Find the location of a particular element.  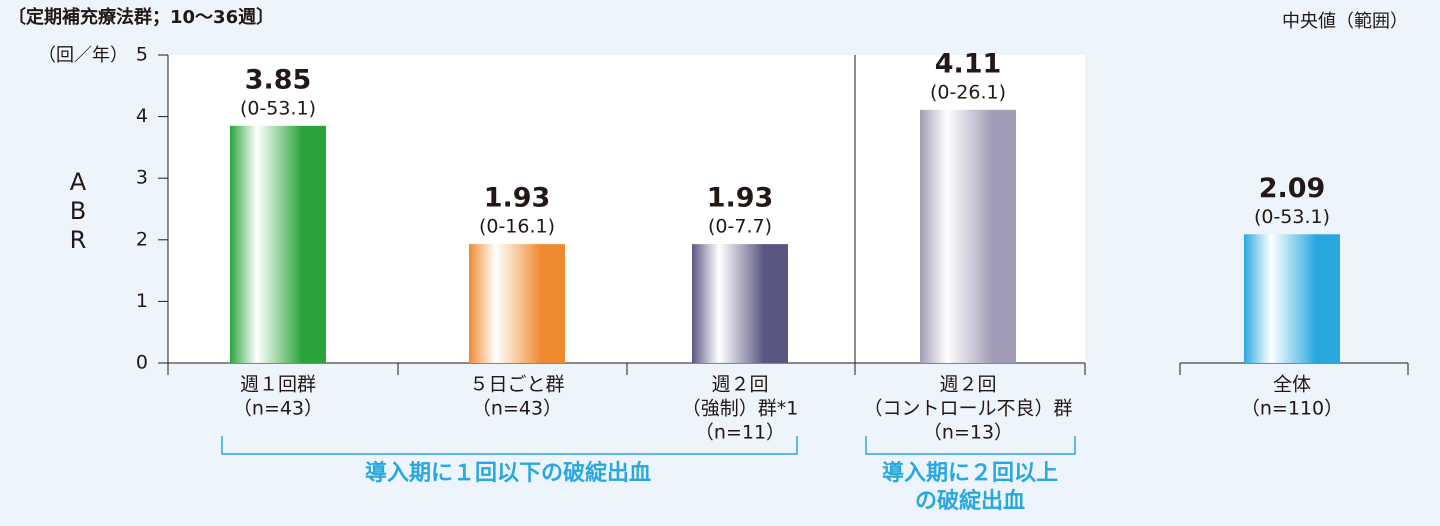

x-tick-label: （n=110） is located at coordinates (1292, 409).